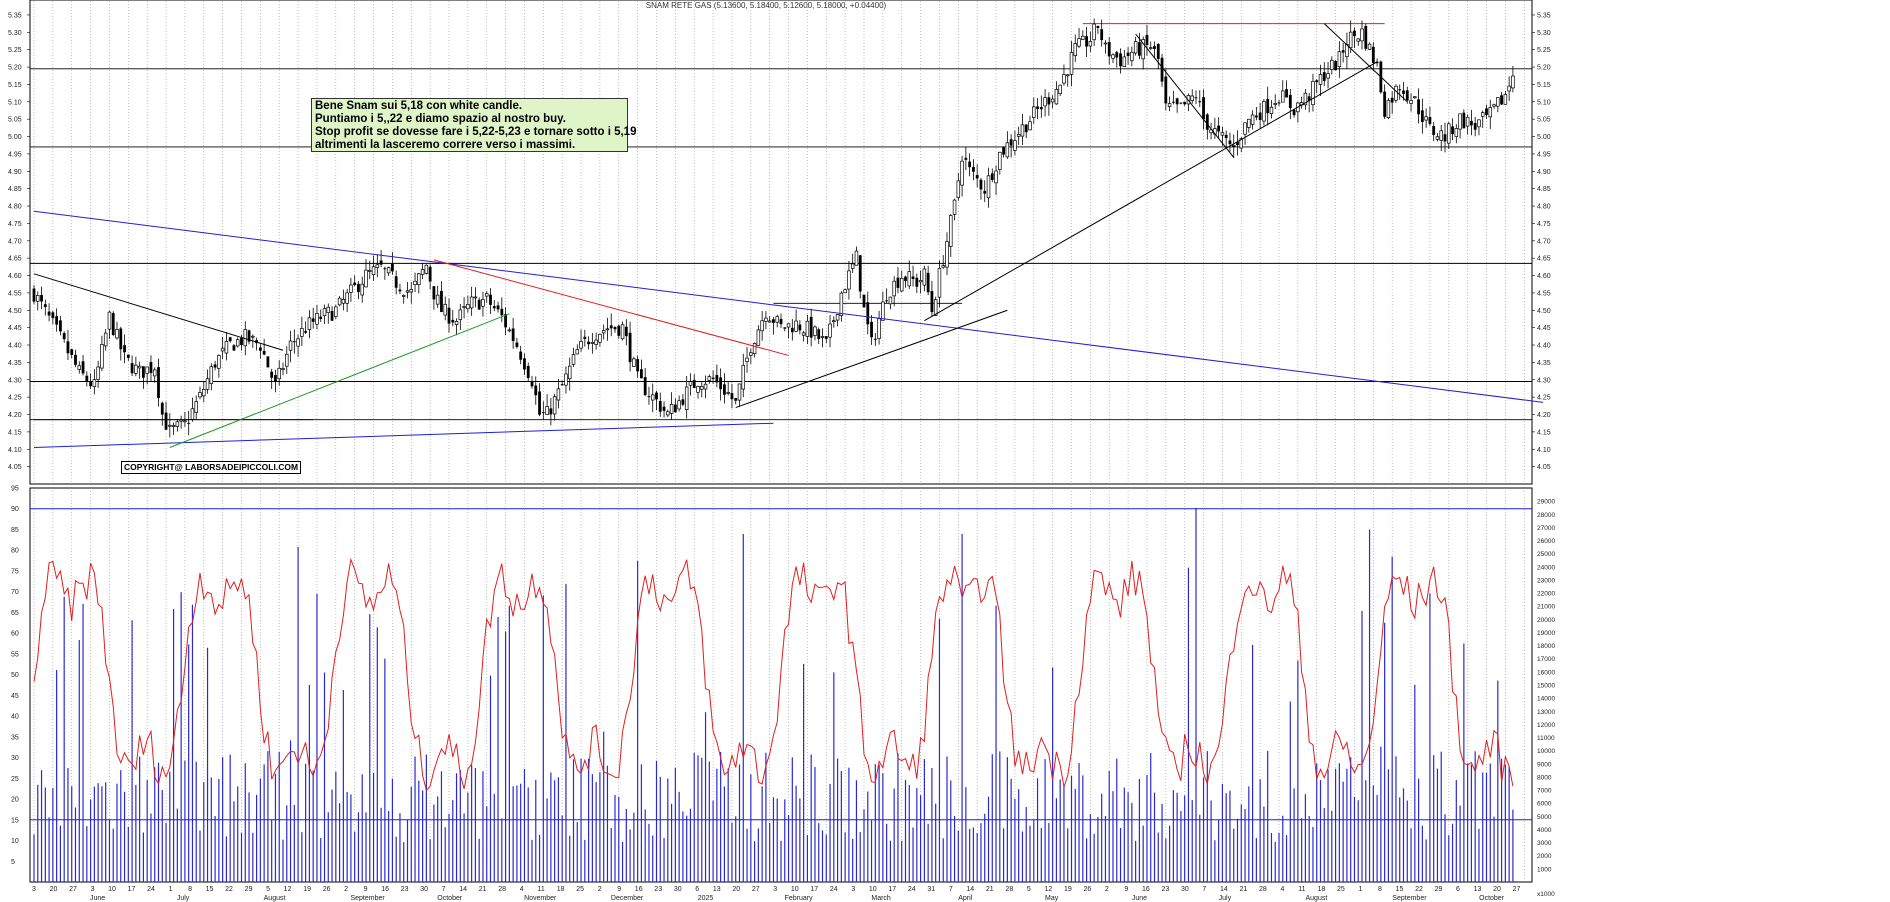  What do you see at coordinates (619, 889) in the screenshot?
I see `x-day-label: 9` at bounding box center [619, 889].